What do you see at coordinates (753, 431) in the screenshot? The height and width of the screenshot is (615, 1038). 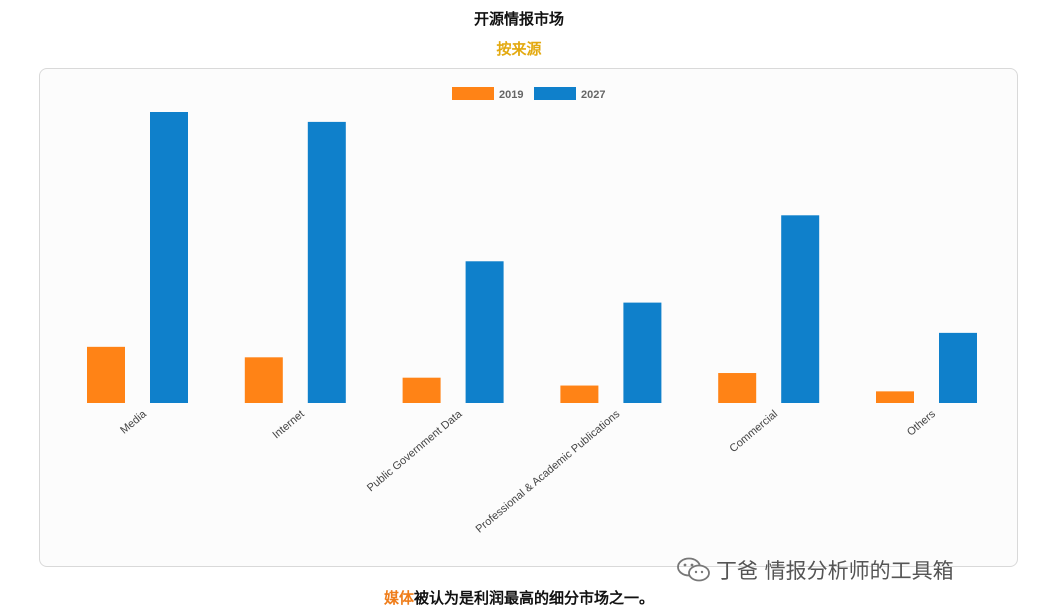 I see `x-tick-label: Commercial` at bounding box center [753, 431].